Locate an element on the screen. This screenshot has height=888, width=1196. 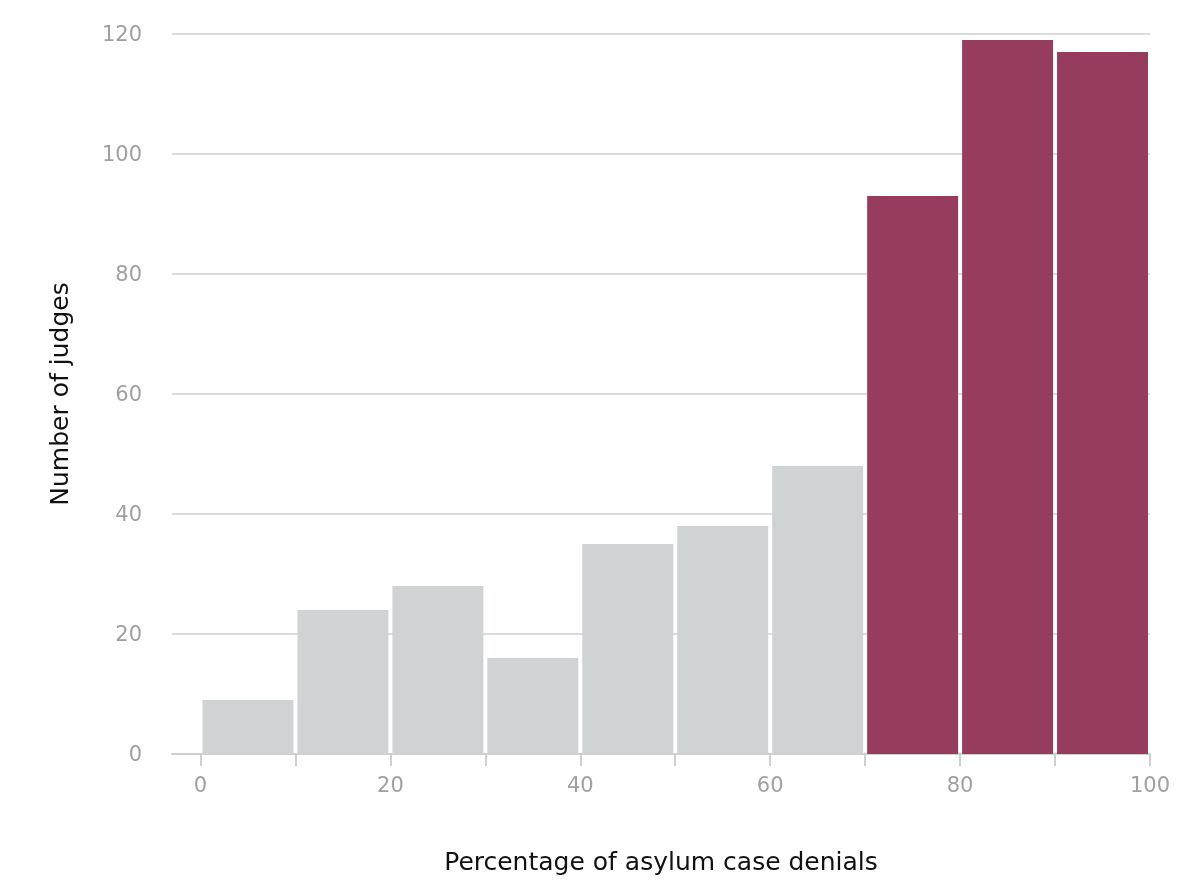
y-tick-label: 60 is located at coordinates (128, 394).